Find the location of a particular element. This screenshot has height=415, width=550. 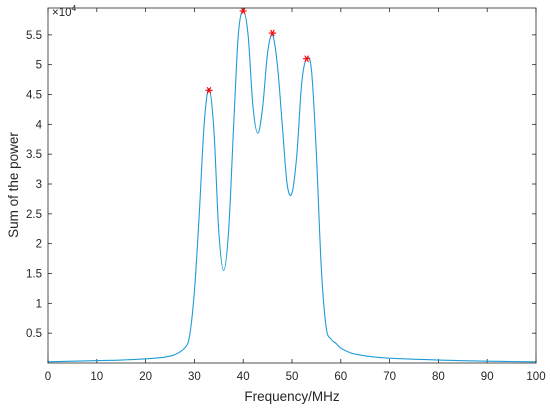

x-tick-label: 50 is located at coordinates (292, 377).